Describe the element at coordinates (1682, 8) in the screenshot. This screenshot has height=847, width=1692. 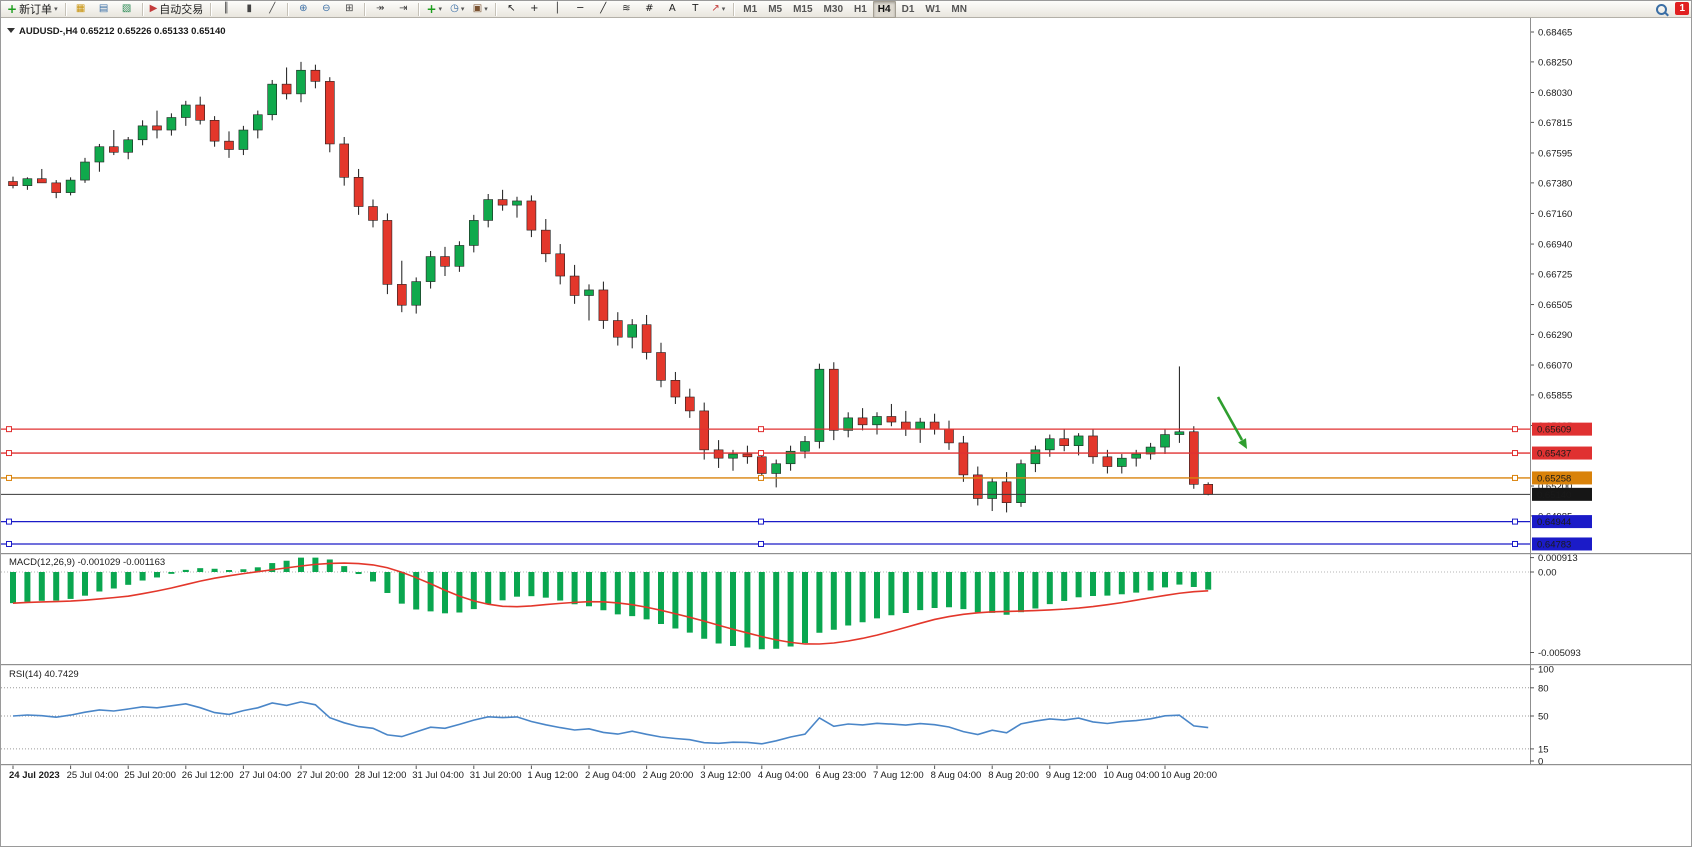
I see `notification-badge: 1` at that location.